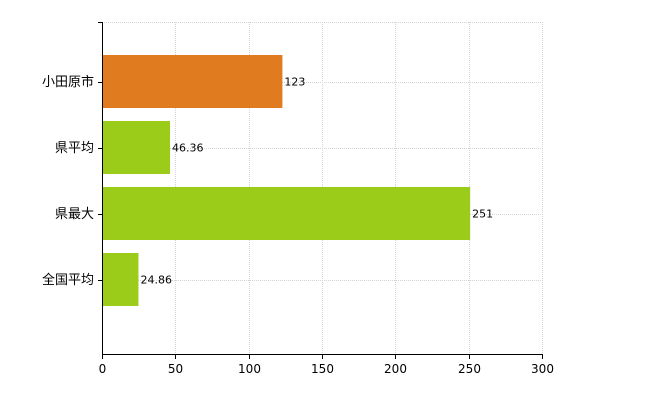 This screenshot has width=650, height=400. What do you see at coordinates (482, 214) in the screenshot?
I see `bar-value-label: 251` at bounding box center [482, 214].